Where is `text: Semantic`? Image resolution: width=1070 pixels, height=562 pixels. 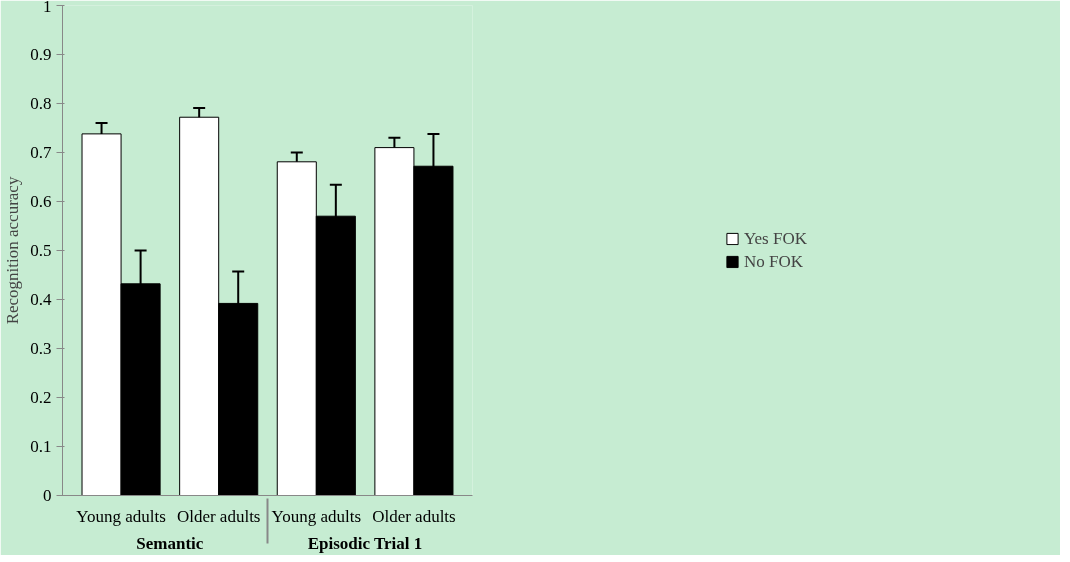 text: Semantic is located at coordinates (170, 543).